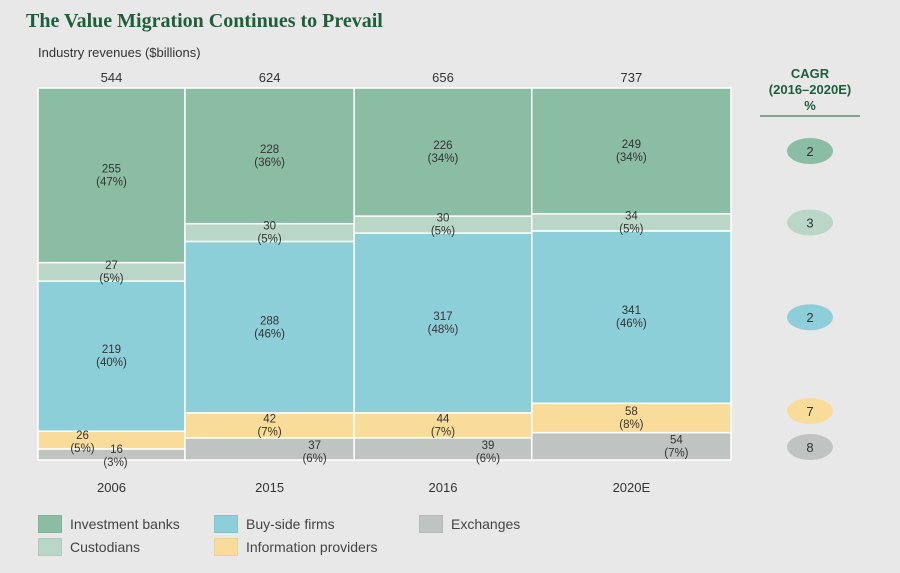  Describe the element at coordinates (111, 182) in the screenshot. I see `data-label-pct: (47%)` at that location.